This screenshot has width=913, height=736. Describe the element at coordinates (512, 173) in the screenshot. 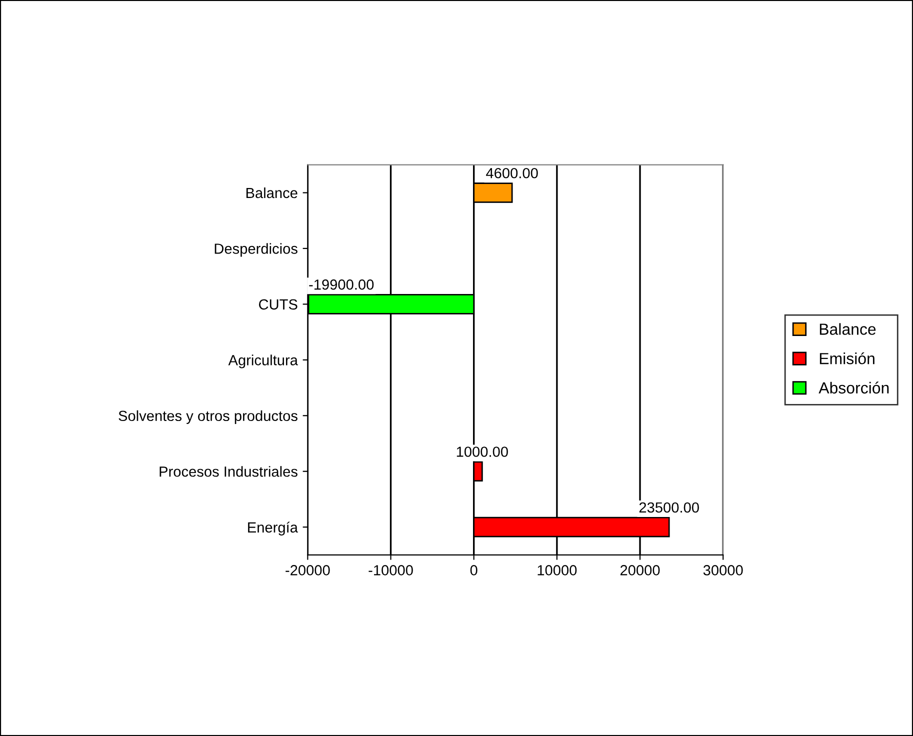

I see `data-label: 4600.00` at that location.